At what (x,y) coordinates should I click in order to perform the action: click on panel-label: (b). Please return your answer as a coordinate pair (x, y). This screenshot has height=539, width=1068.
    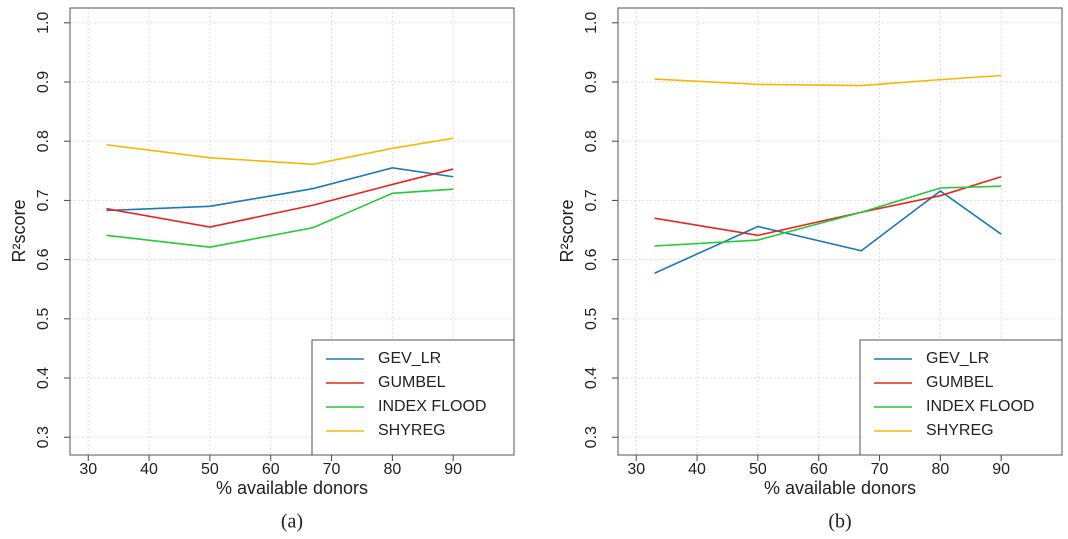
    Looking at the image, I should click on (839, 522).